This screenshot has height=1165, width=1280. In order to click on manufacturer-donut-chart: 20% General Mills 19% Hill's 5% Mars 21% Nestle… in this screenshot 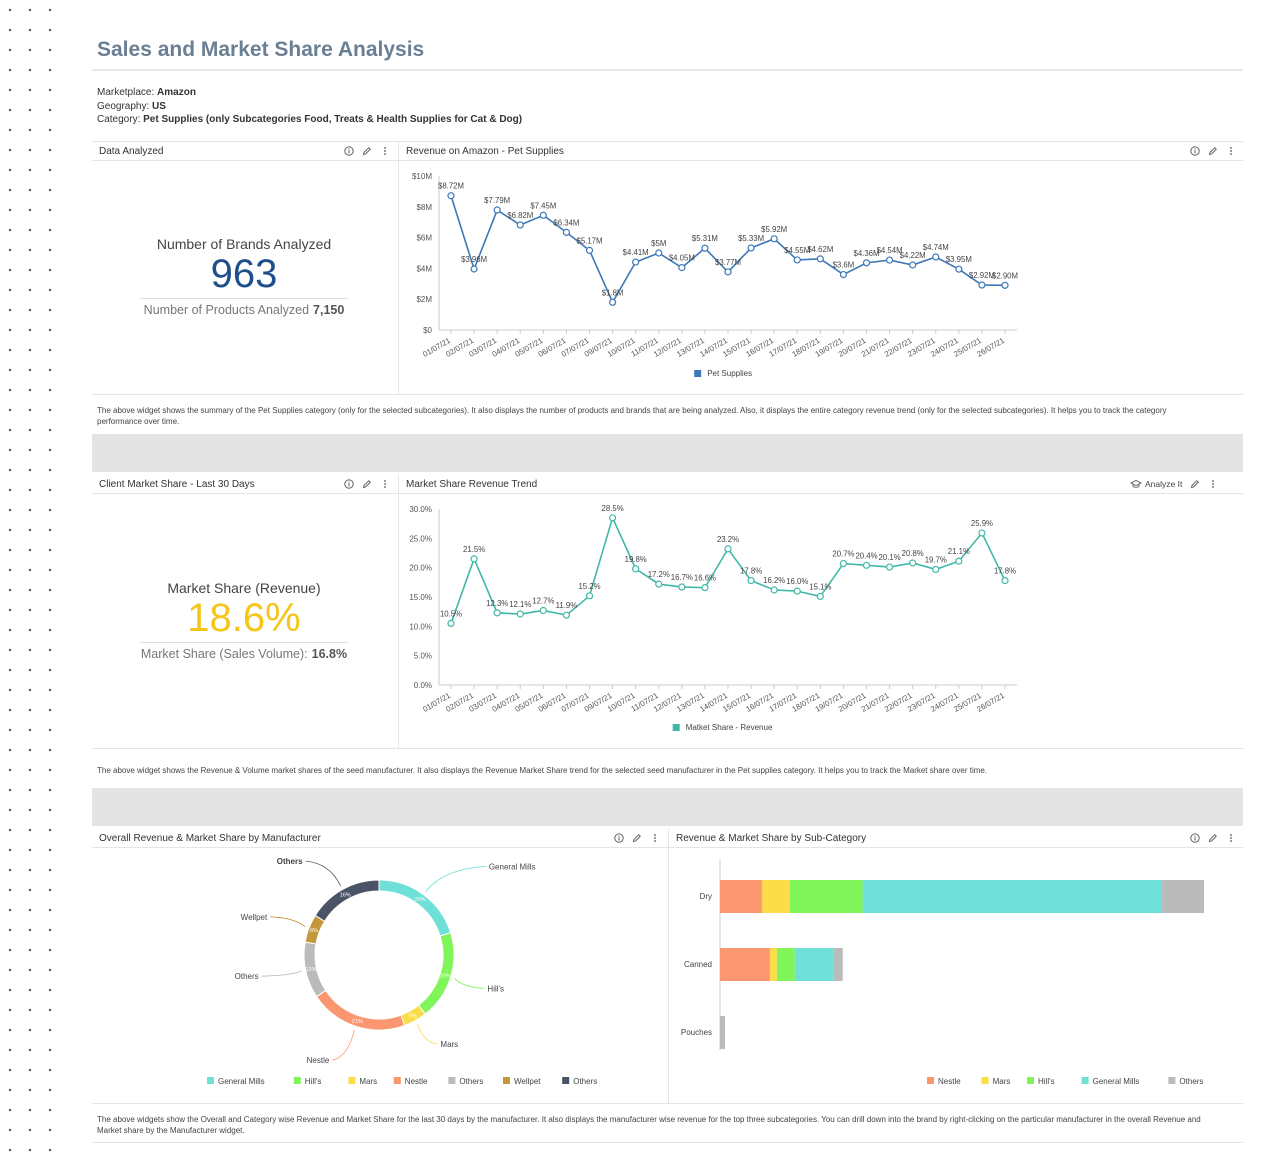, I will do `click(402, 971)`.